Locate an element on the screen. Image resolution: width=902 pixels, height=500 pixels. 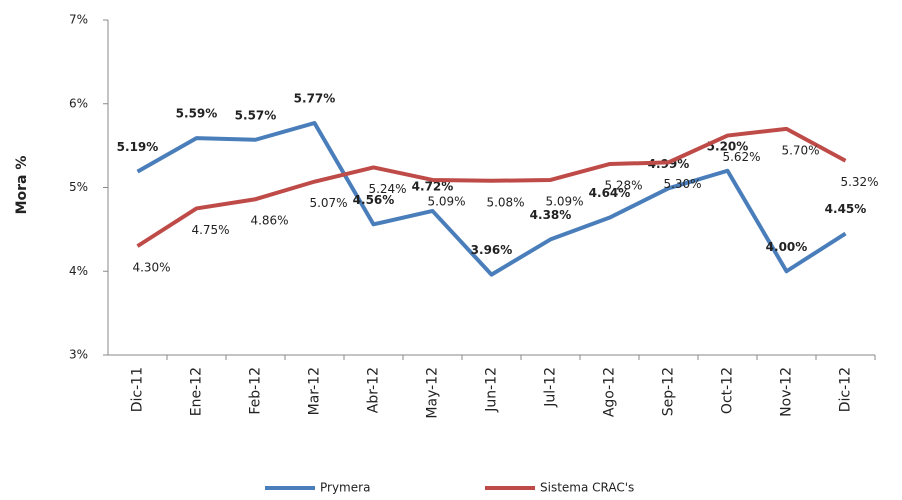
value-label: 4.38% is located at coordinates (551, 215).